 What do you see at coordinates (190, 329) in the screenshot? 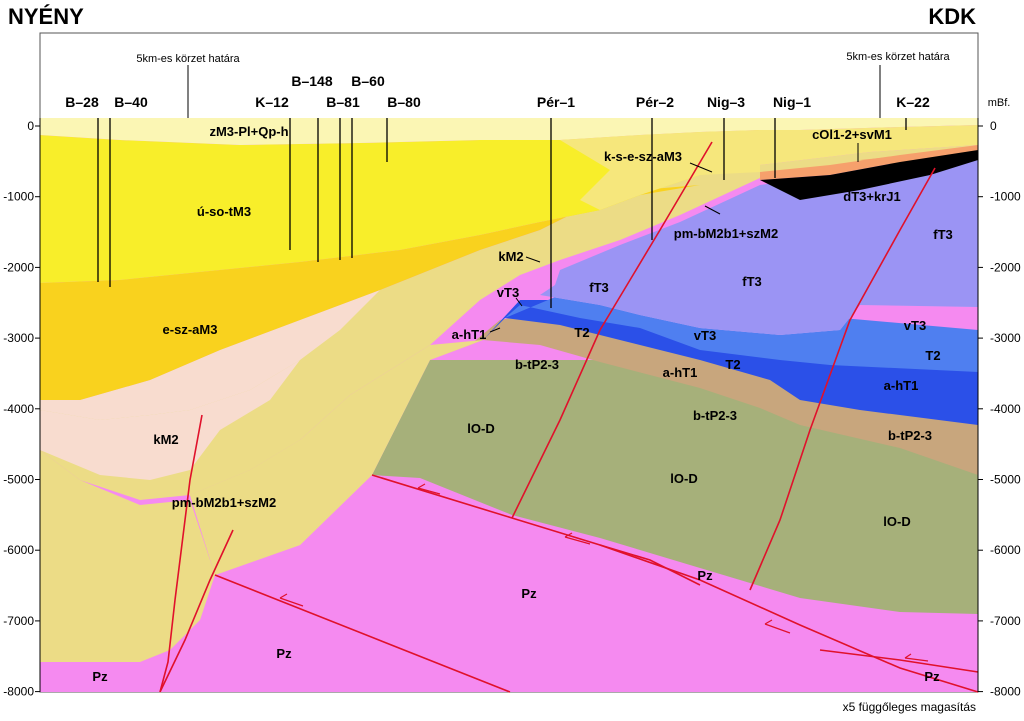
I see `unit-label: e-sz-aM3` at bounding box center [190, 329].